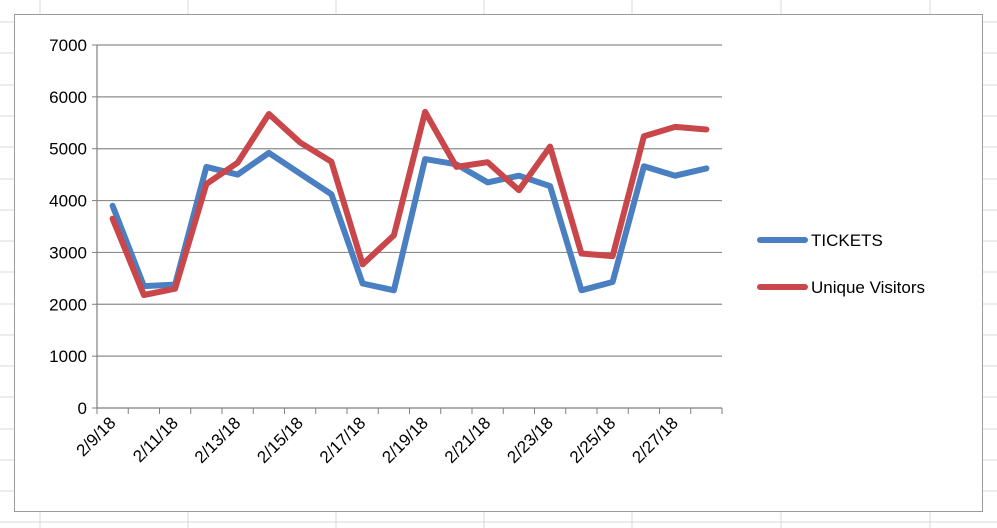  I want to click on y-tick-label: 1000, so click(68, 356).